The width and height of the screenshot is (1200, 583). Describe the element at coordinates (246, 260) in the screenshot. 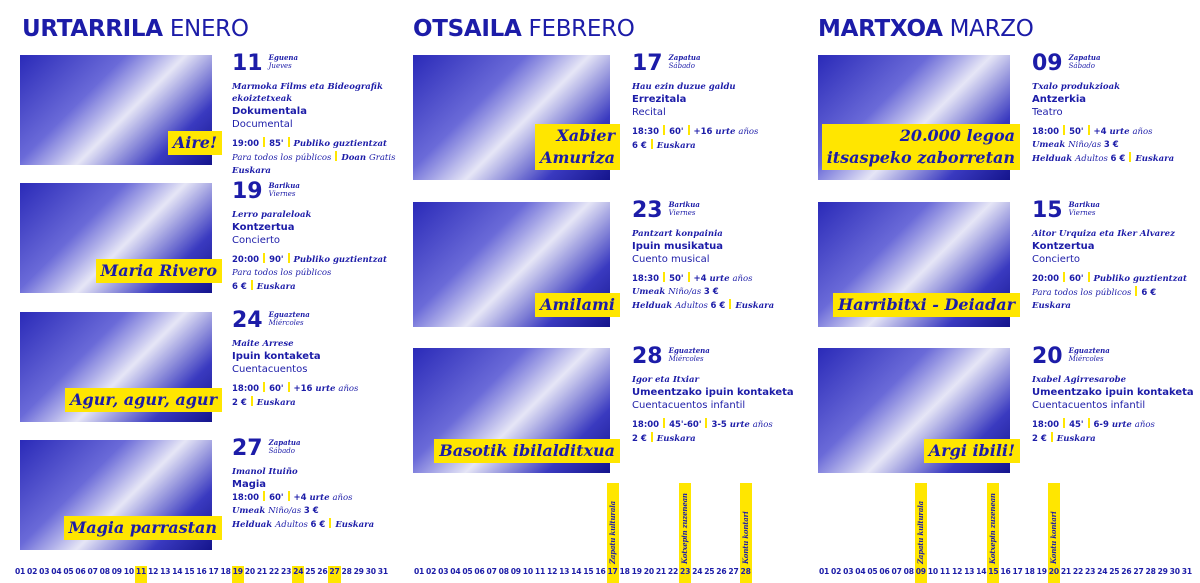

I see `detail-text: 20:00` at that location.